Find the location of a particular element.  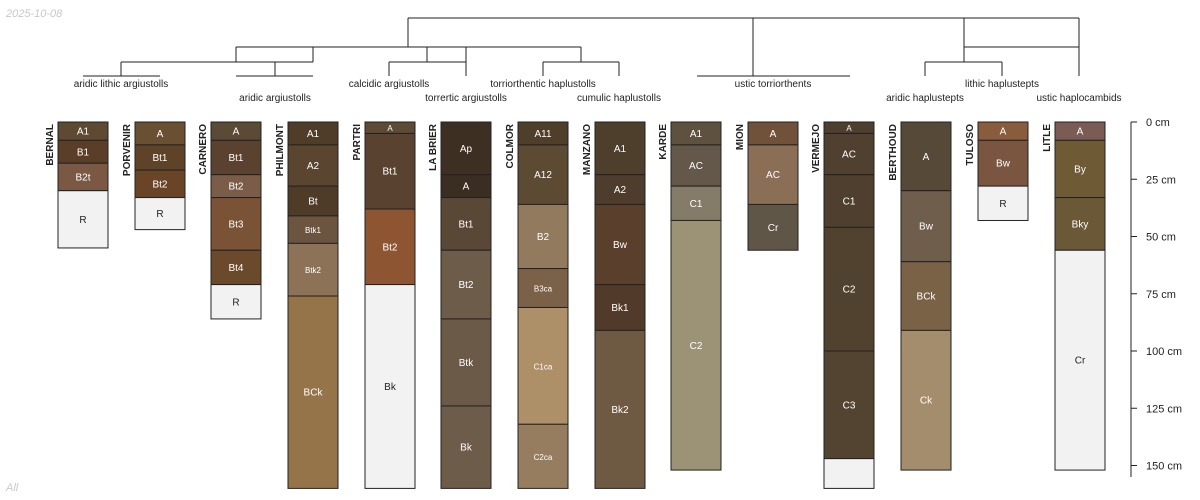

horizon-la-brier-bt1 is located at coordinates (466, 224).